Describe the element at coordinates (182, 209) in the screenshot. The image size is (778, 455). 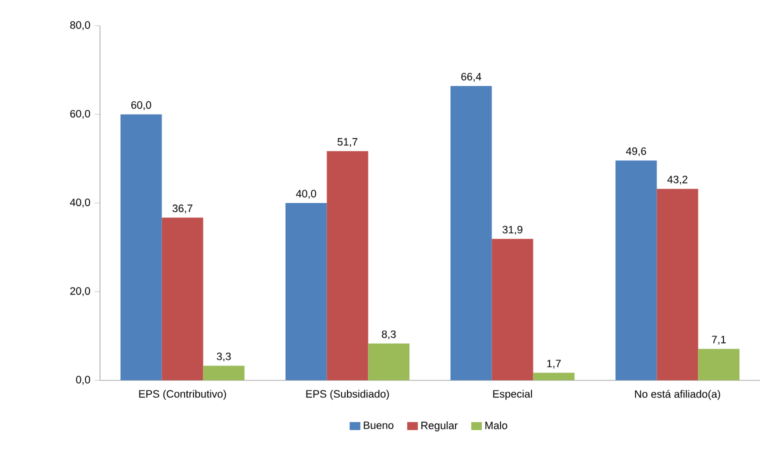
I see `data-label: 36,7` at that location.